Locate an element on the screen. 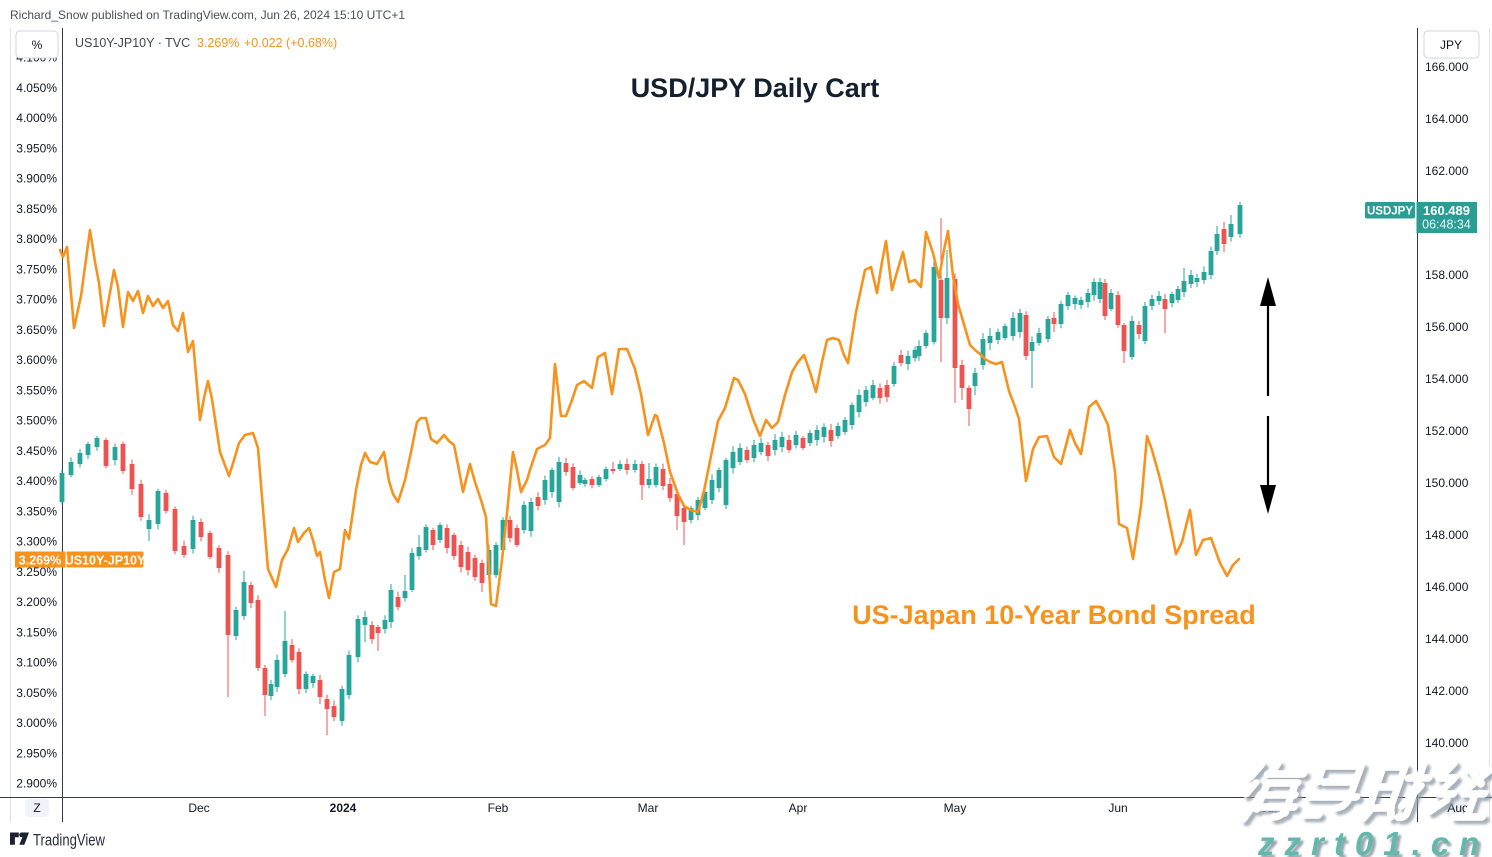 Image resolution: width=1492 pixels, height=857 pixels. svg-text: 162.000 is located at coordinates (1447, 171).